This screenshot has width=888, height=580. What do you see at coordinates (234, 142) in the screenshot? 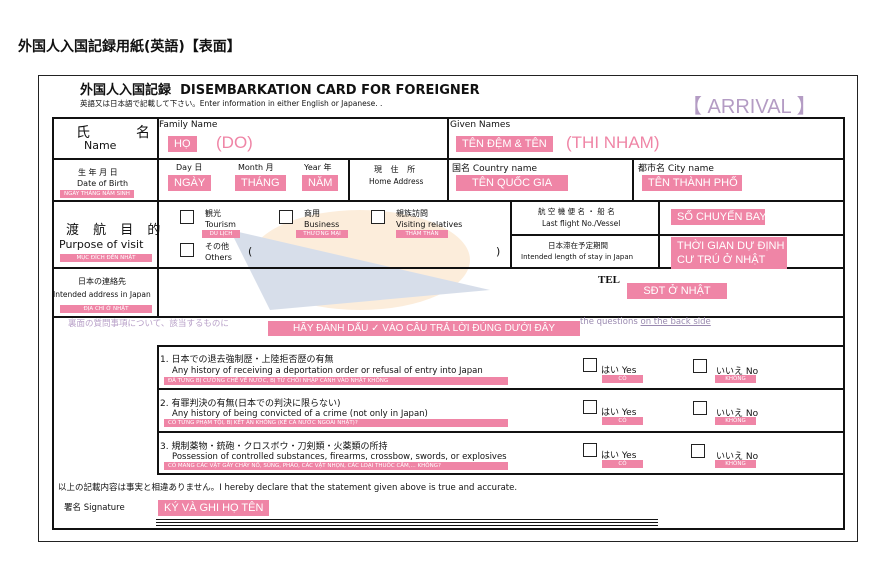
I see `family-name-example: (DO)` at bounding box center [234, 142].